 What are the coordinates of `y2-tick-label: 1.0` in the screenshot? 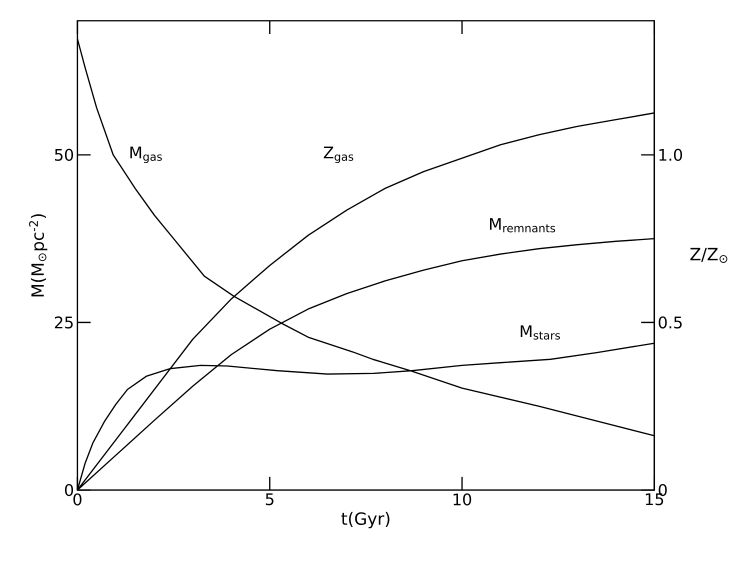 It's located at (670, 154).